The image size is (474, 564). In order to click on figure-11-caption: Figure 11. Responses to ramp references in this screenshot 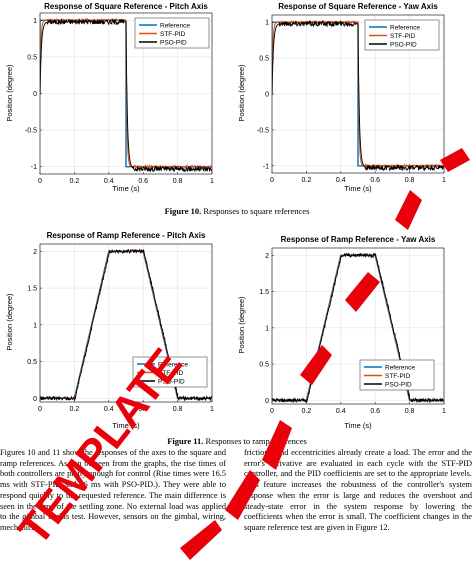, I will do `click(237, 441)`.